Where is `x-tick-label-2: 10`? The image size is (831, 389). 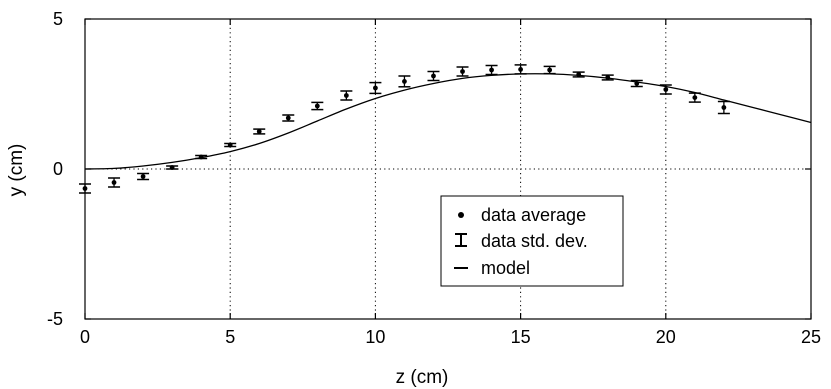 x-tick-label-2: 10 is located at coordinates (375, 337).